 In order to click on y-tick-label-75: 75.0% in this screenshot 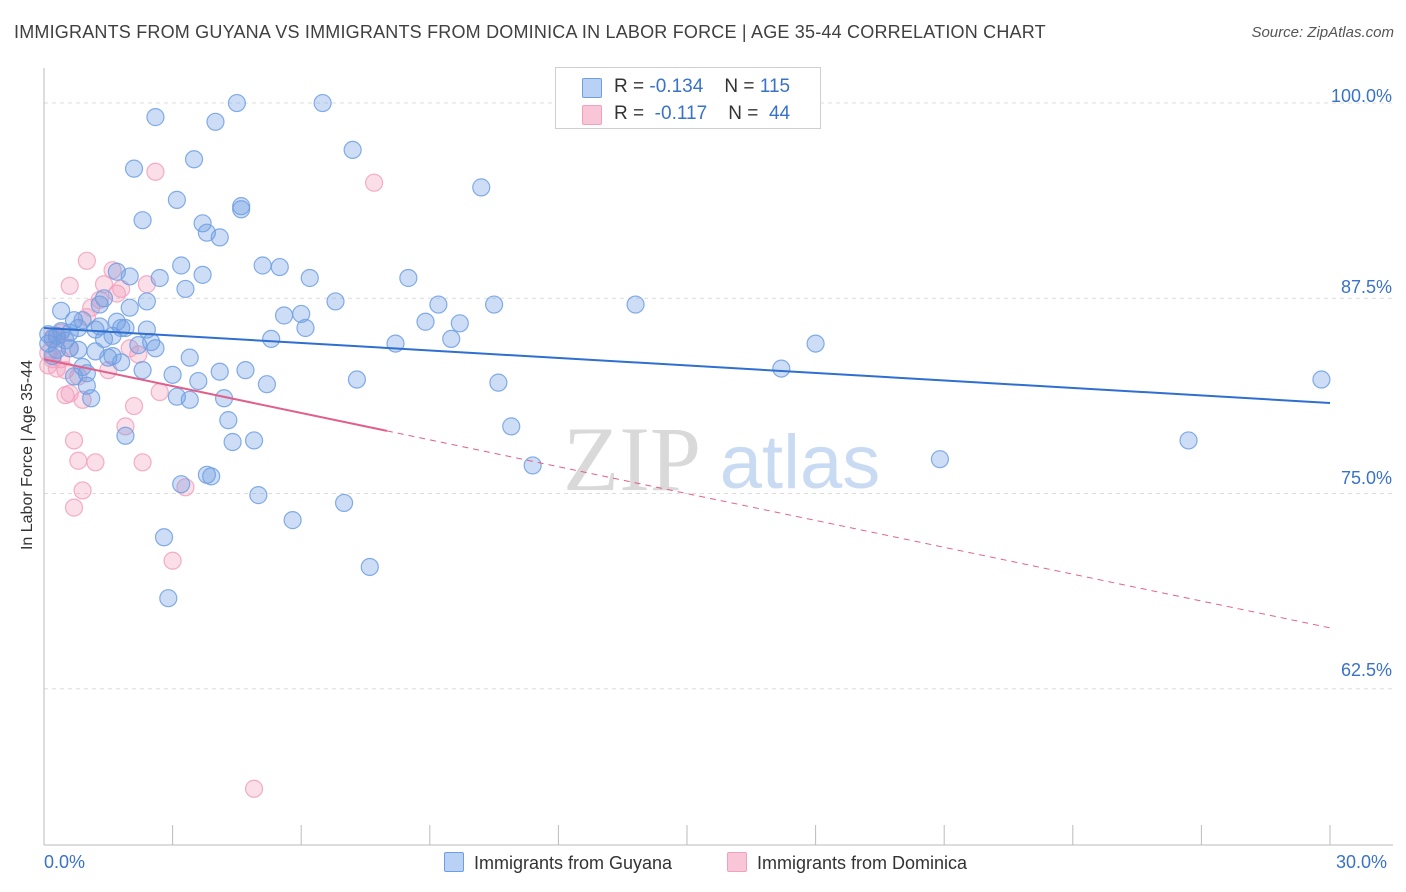, I will do `click(1366, 478)`.